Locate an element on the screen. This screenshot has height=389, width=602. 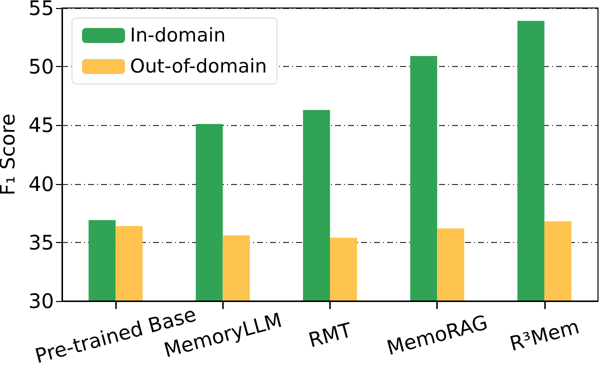
y-tick-label: 55 is located at coordinates (41, 10).